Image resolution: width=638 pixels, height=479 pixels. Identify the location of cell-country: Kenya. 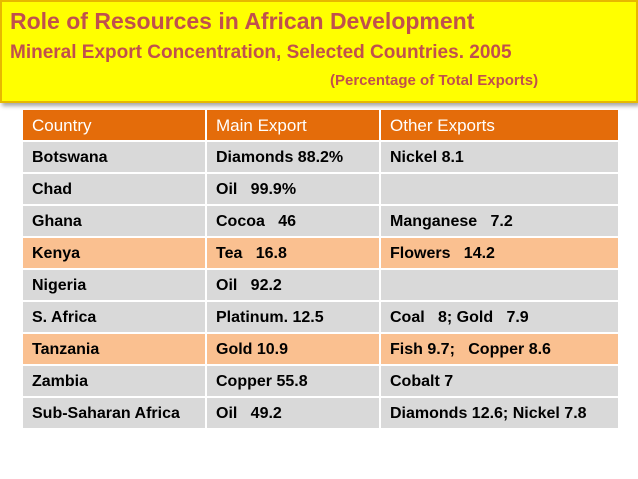
(114, 253).